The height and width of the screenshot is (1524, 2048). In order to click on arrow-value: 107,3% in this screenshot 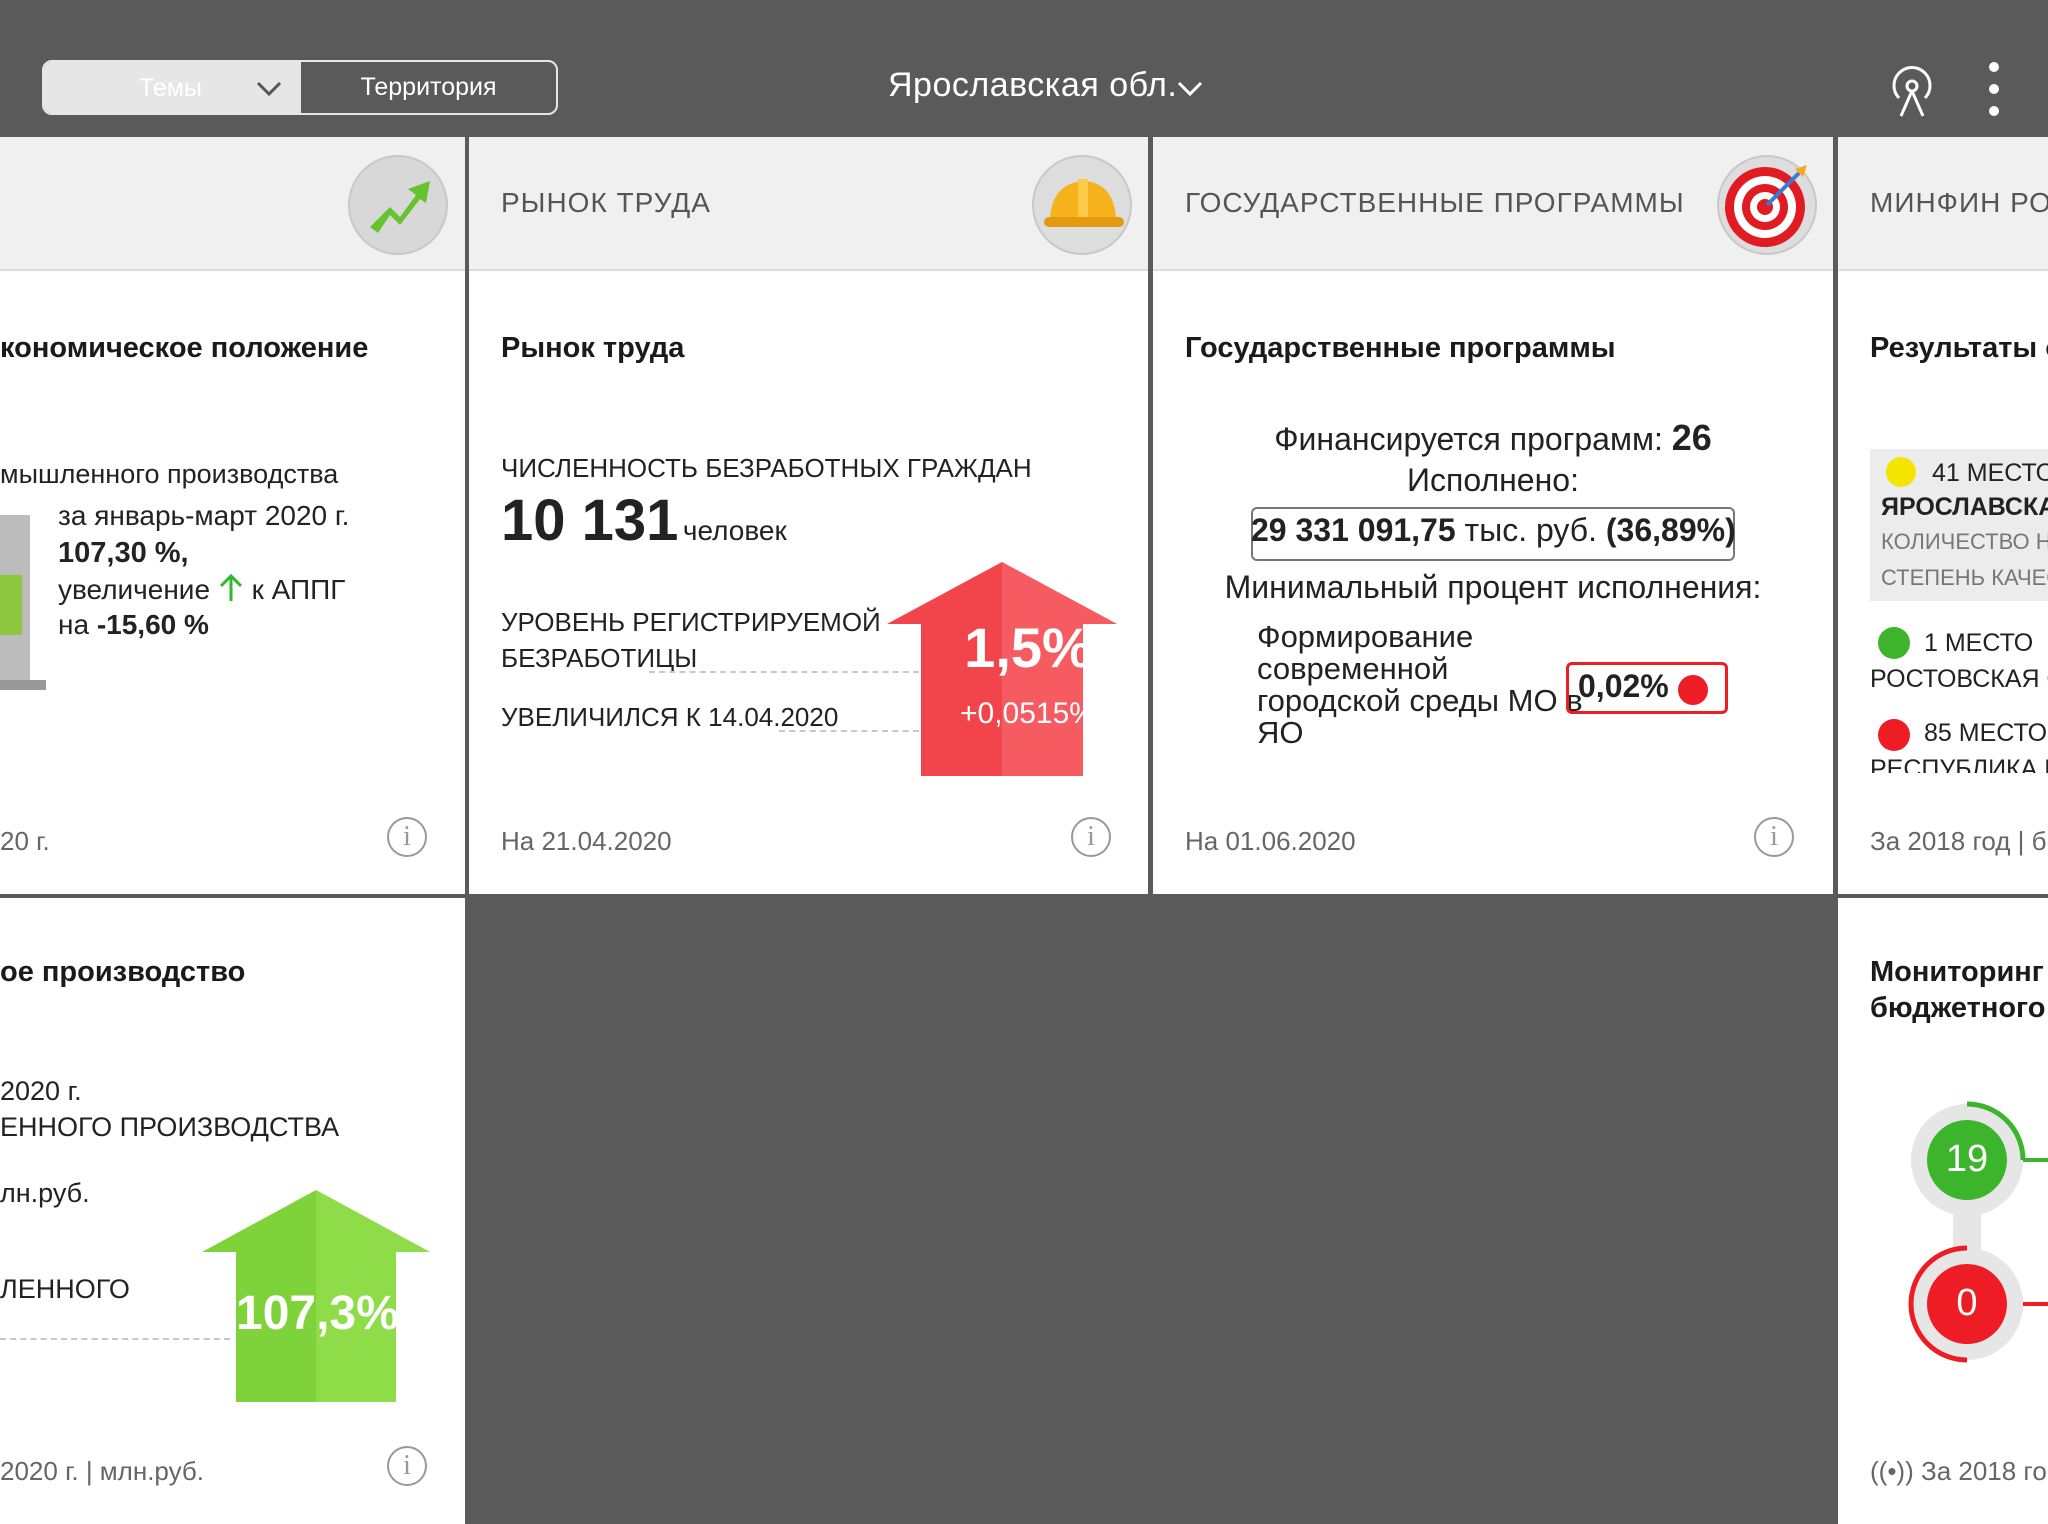, I will do `click(317, 1313)`.